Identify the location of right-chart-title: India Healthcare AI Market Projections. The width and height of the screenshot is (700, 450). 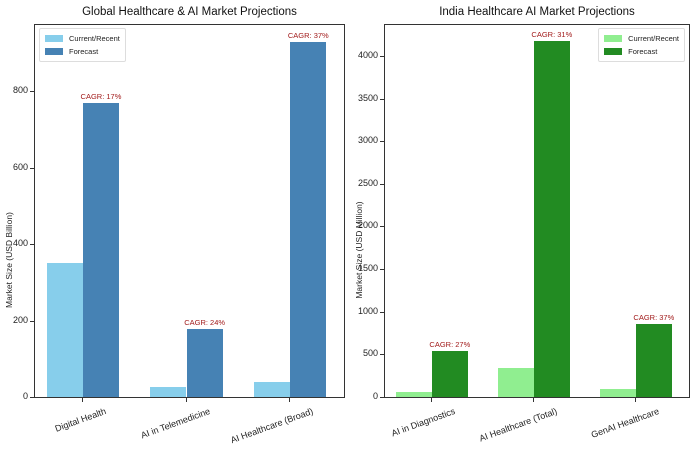
(537, 12).